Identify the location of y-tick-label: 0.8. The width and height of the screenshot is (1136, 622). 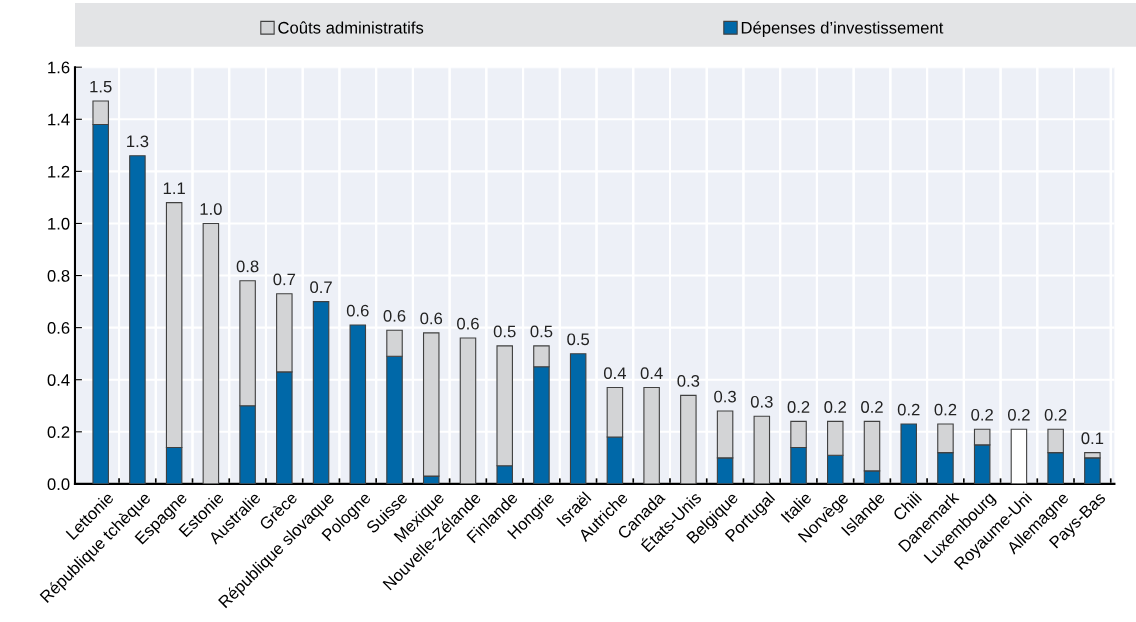
(58, 275).